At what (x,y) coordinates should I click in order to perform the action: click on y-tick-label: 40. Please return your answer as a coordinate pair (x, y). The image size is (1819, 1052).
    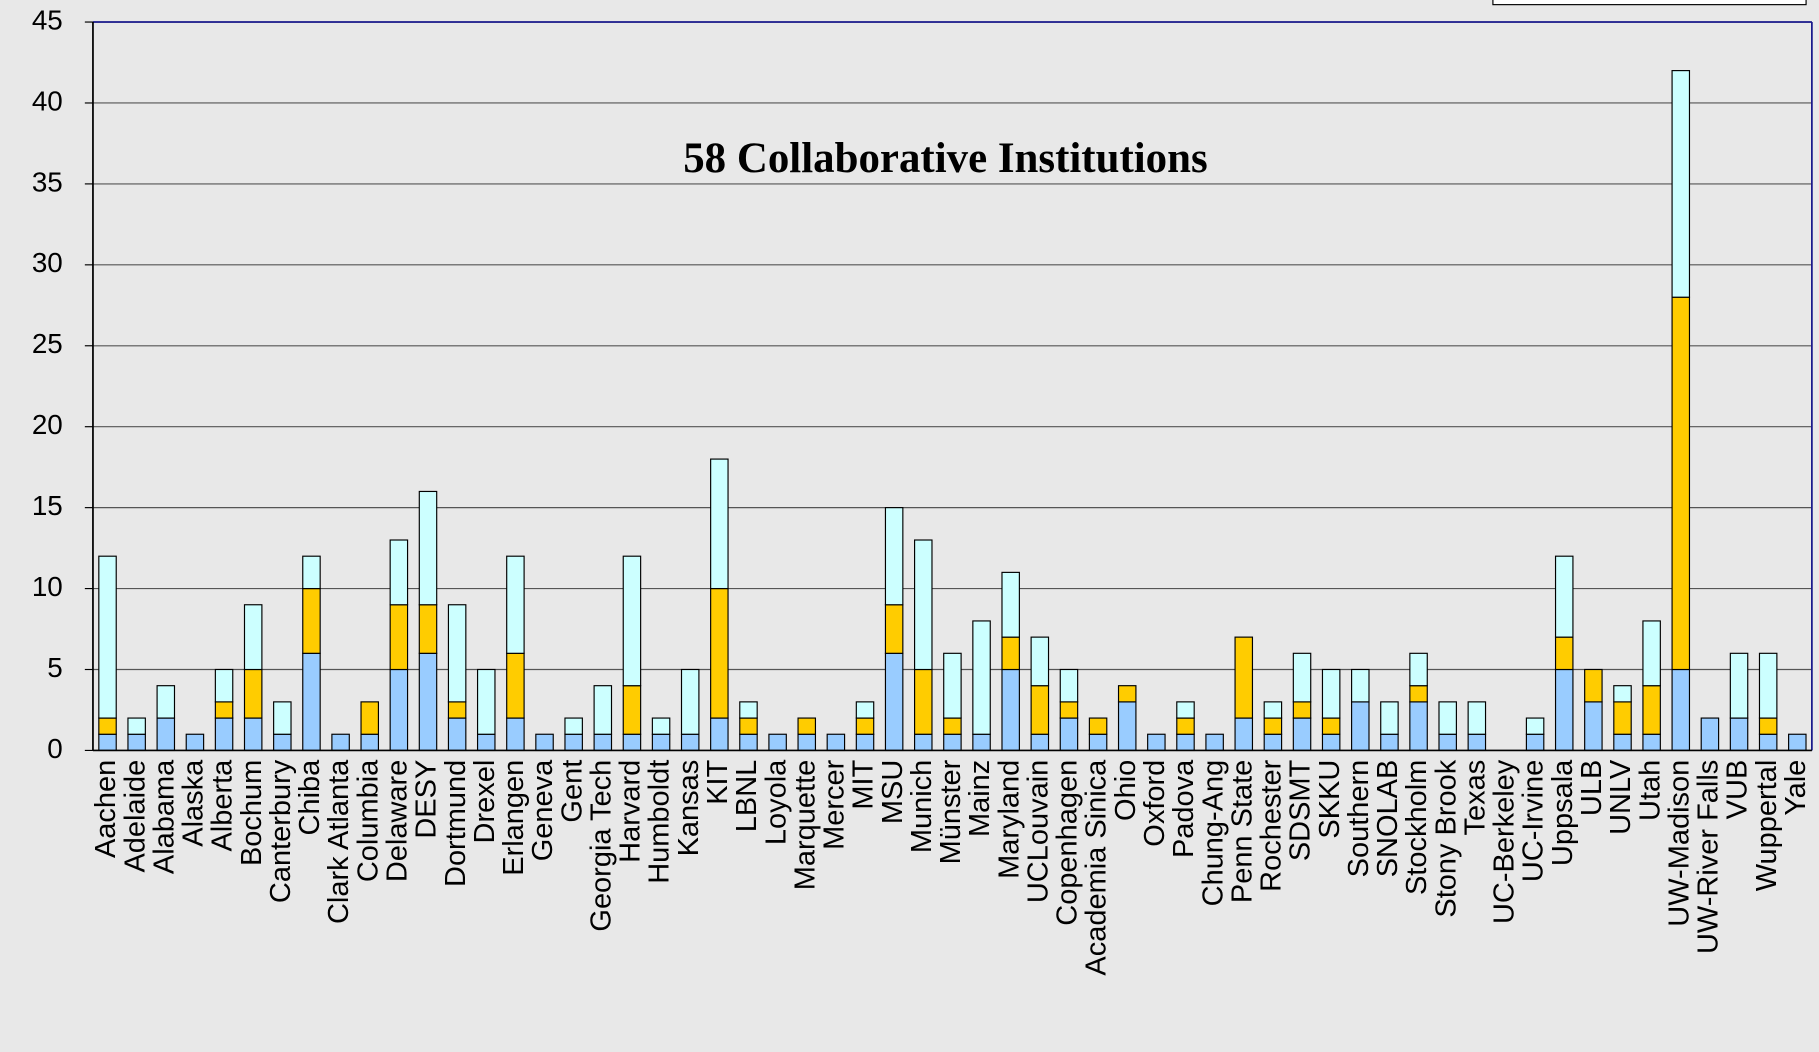
    Looking at the image, I should click on (47, 100).